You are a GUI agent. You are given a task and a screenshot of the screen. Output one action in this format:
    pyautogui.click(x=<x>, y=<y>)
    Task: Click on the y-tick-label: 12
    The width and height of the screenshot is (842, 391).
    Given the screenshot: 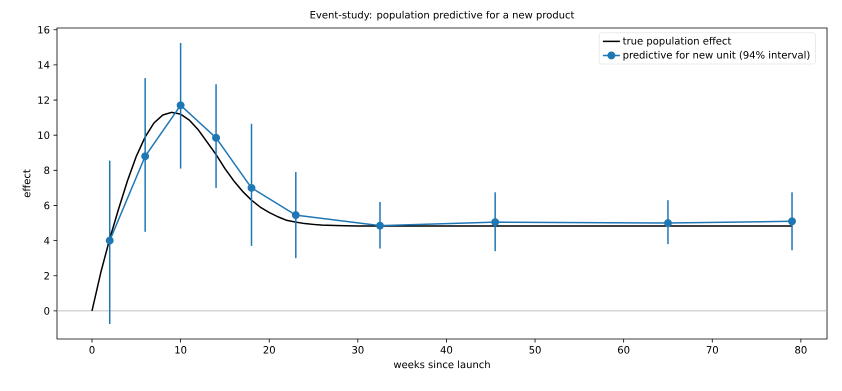 What is the action you would take?
    pyautogui.click(x=43, y=100)
    